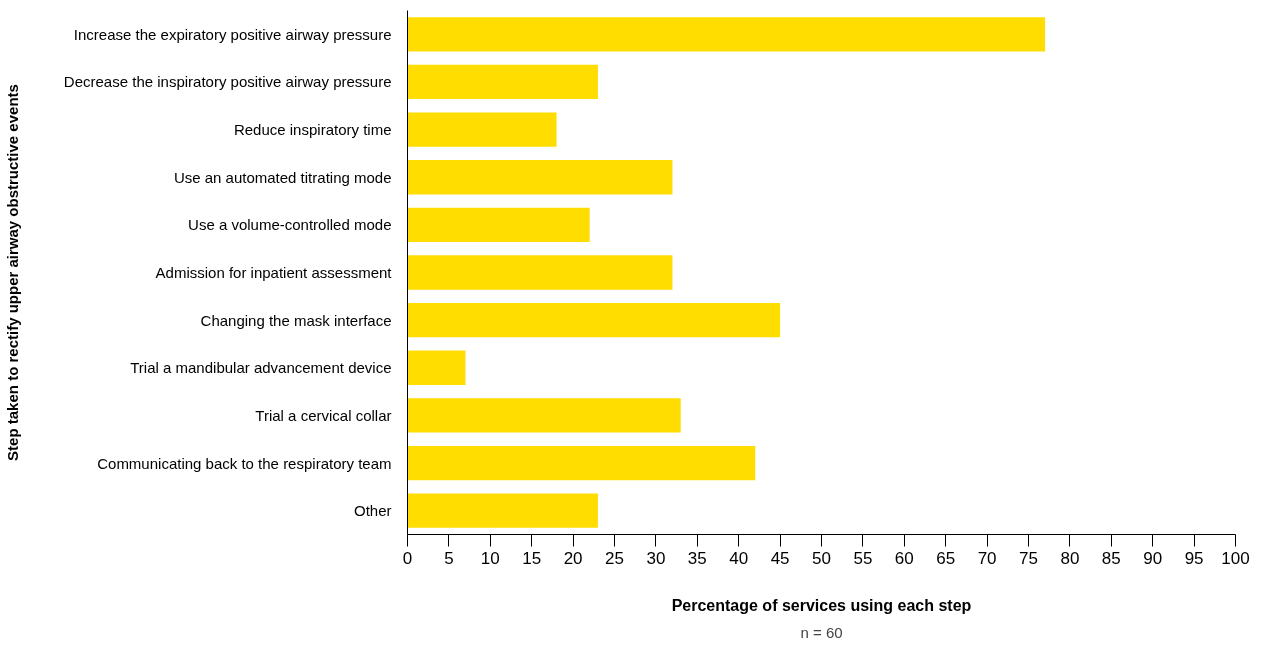 The width and height of the screenshot is (1266, 652). What do you see at coordinates (244, 463) in the screenshot?
I see `y-tick-label: Communicating back to the respiratory team` at bounding box center [244, 463].